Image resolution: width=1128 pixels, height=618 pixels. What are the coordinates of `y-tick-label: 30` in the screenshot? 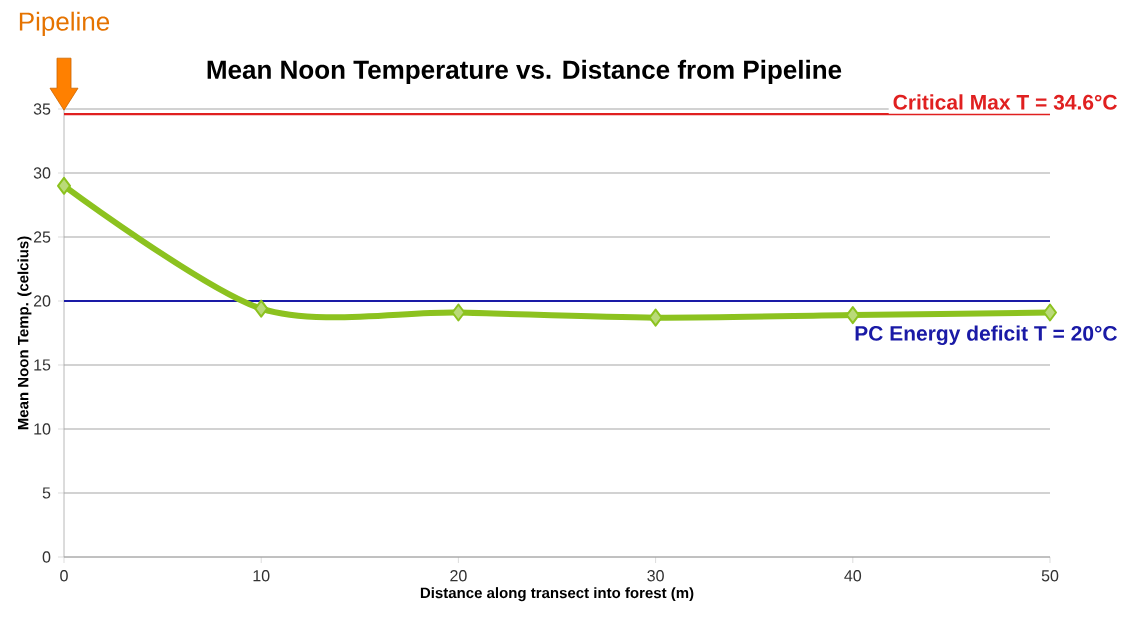 It's located at (42, 173).